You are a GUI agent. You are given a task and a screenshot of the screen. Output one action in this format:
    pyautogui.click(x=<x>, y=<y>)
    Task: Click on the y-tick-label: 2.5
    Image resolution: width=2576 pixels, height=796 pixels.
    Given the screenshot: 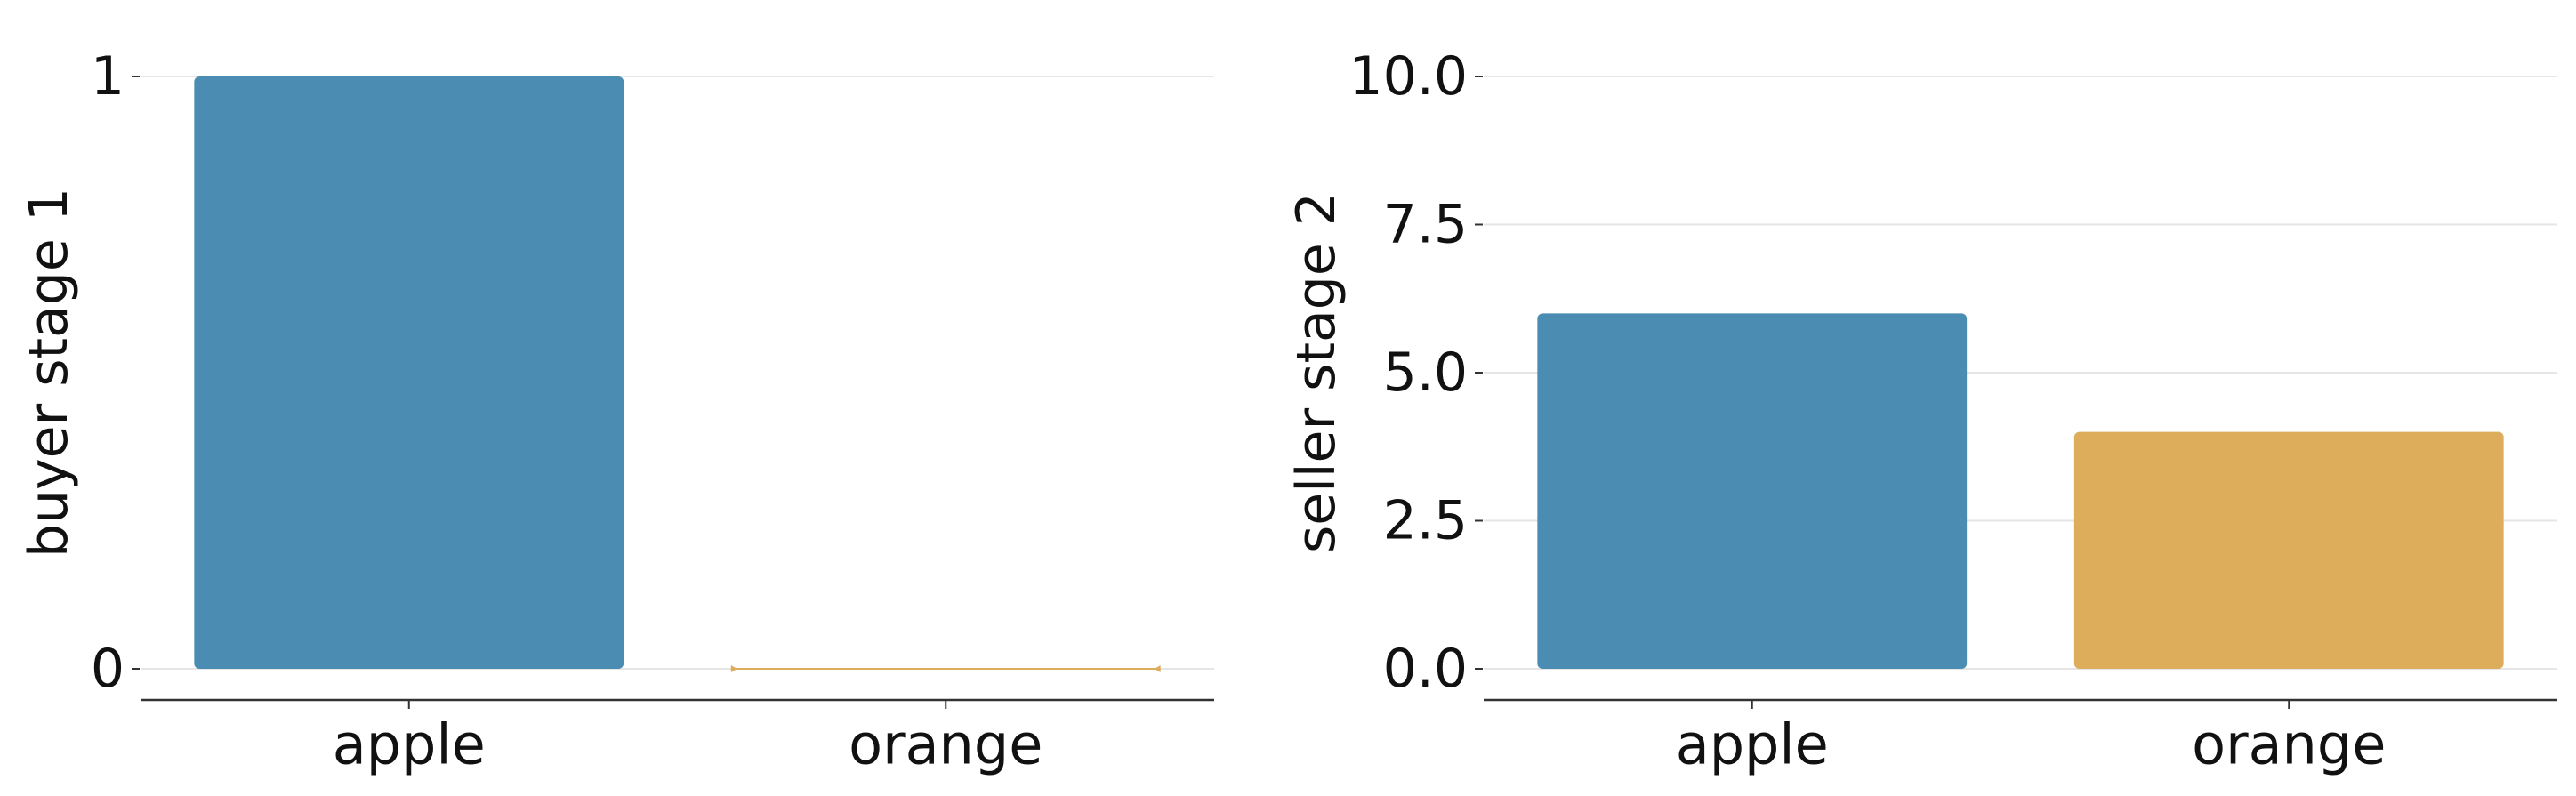 What is the action you would take?
    pyautogui.click(x=1425, y=521)
    